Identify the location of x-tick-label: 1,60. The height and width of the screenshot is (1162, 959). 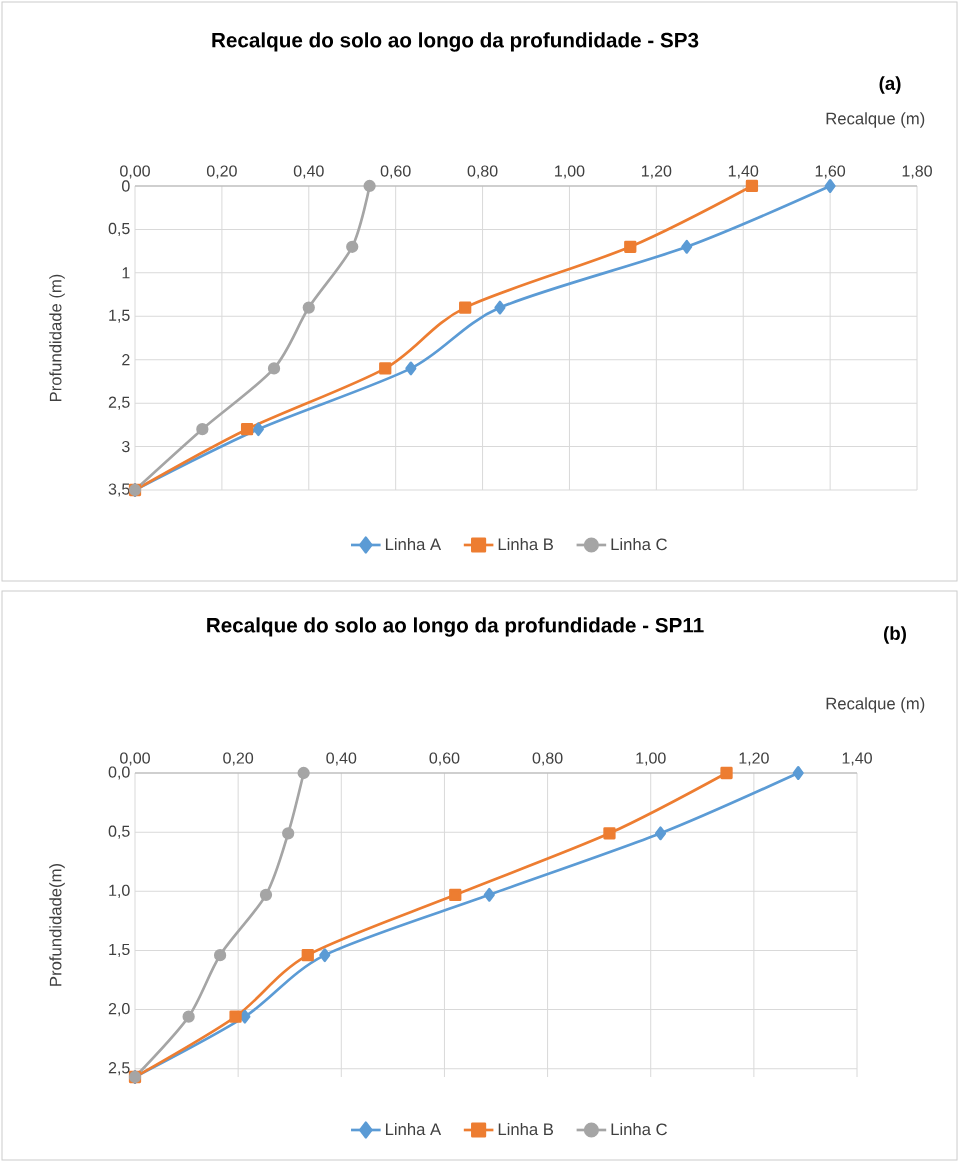
(830, 172).